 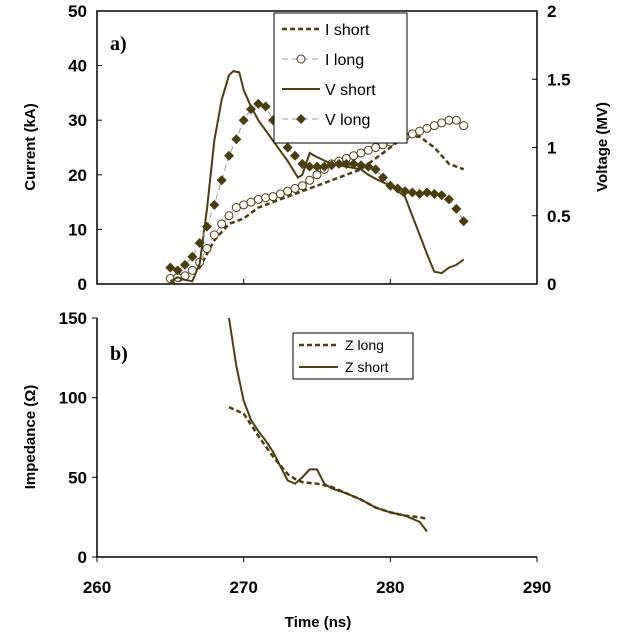 I want to click on series-v-long, so click(x=317, y=187).